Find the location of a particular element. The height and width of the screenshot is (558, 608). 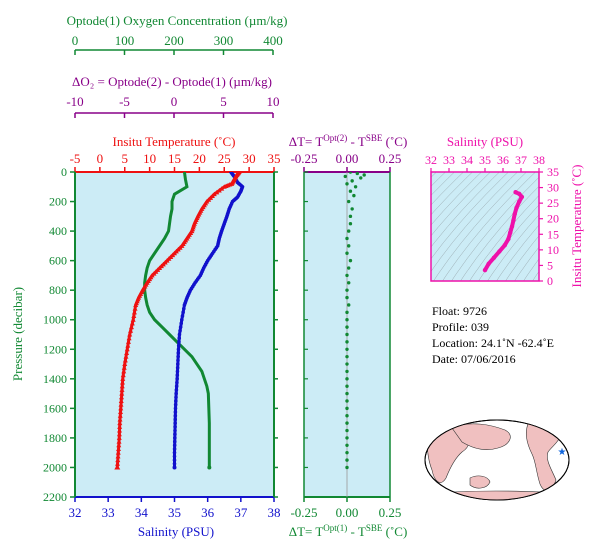

ts-y-tick-label: 10 is located at coordinates (553, 250).